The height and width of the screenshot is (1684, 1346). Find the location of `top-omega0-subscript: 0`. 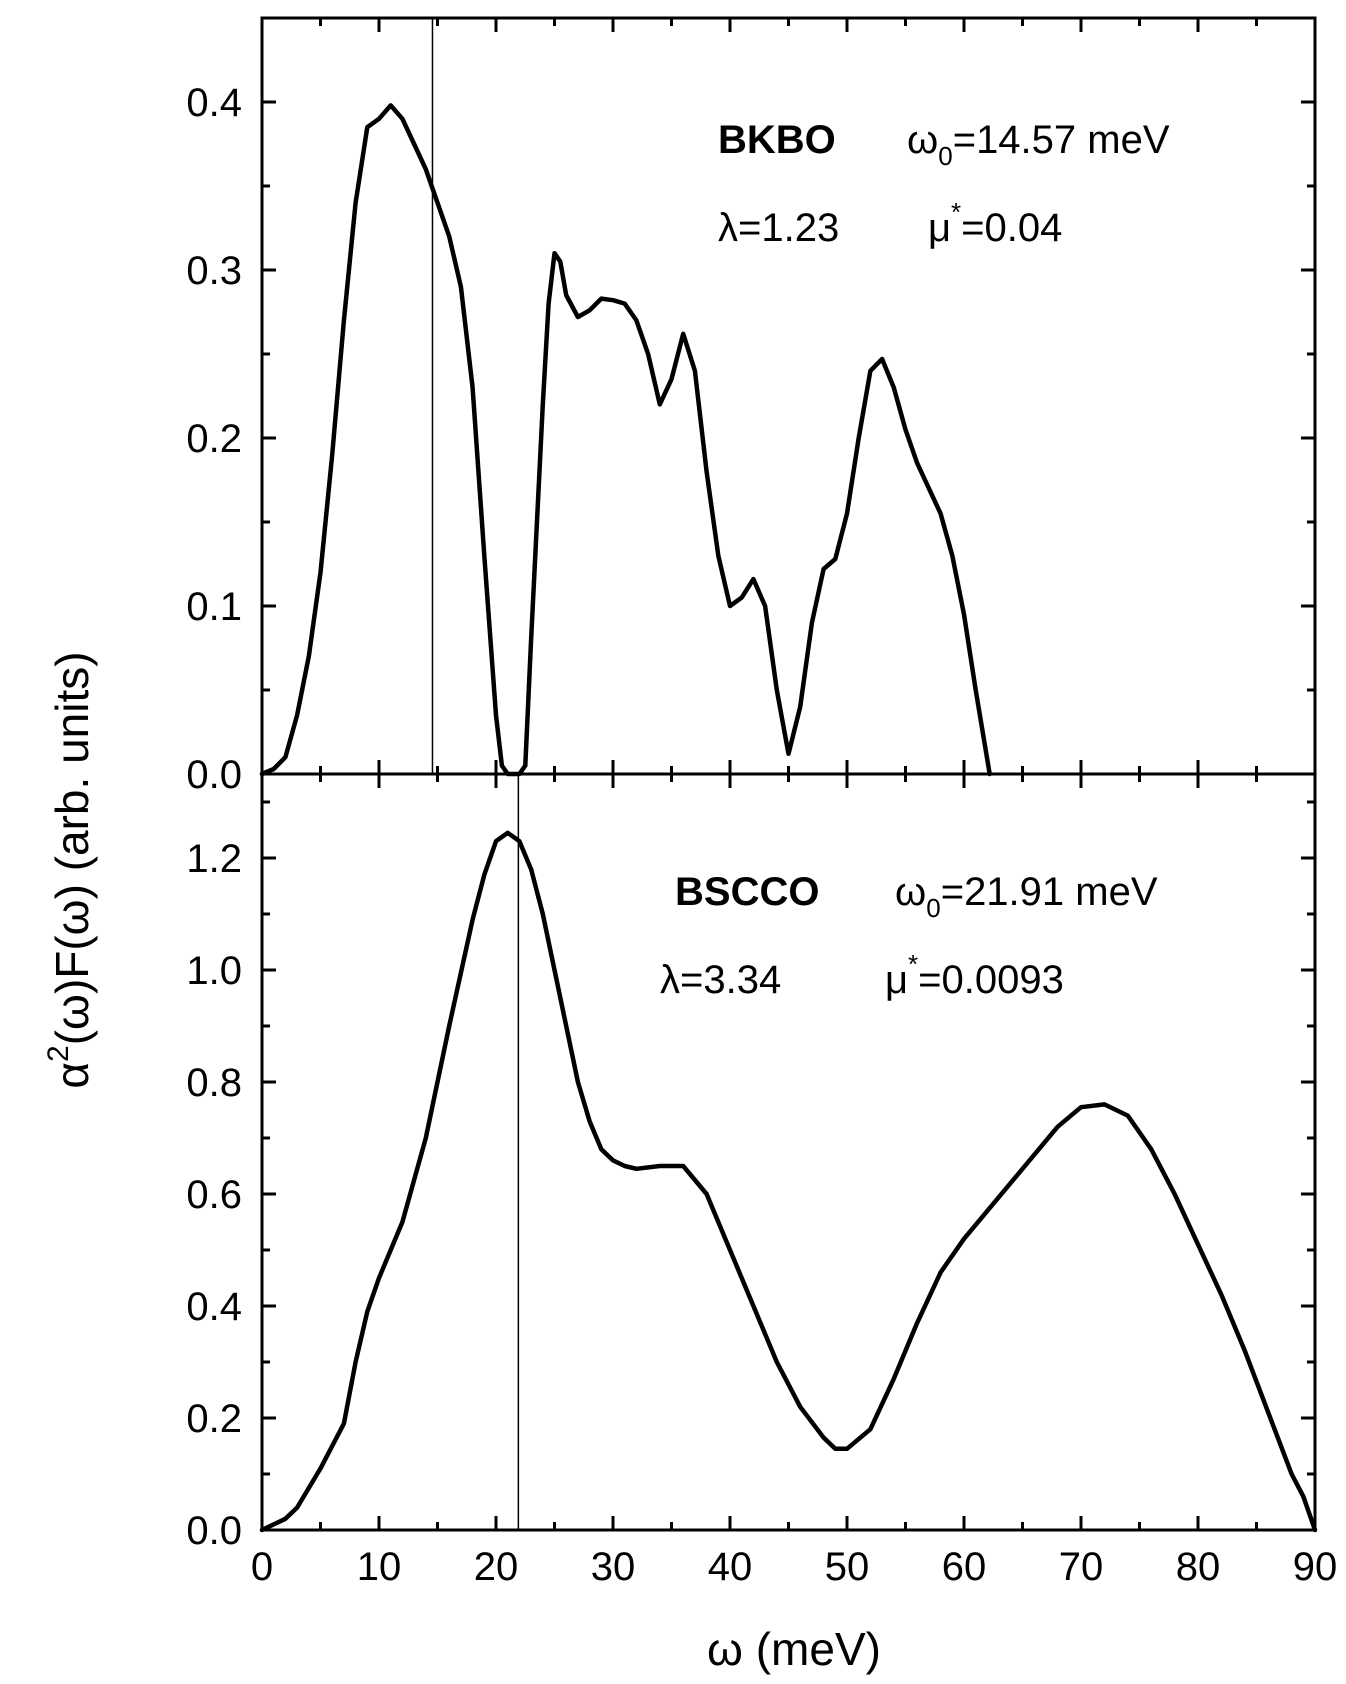

top-omega0-subscript: 0 is located at coordinates (945, 156).